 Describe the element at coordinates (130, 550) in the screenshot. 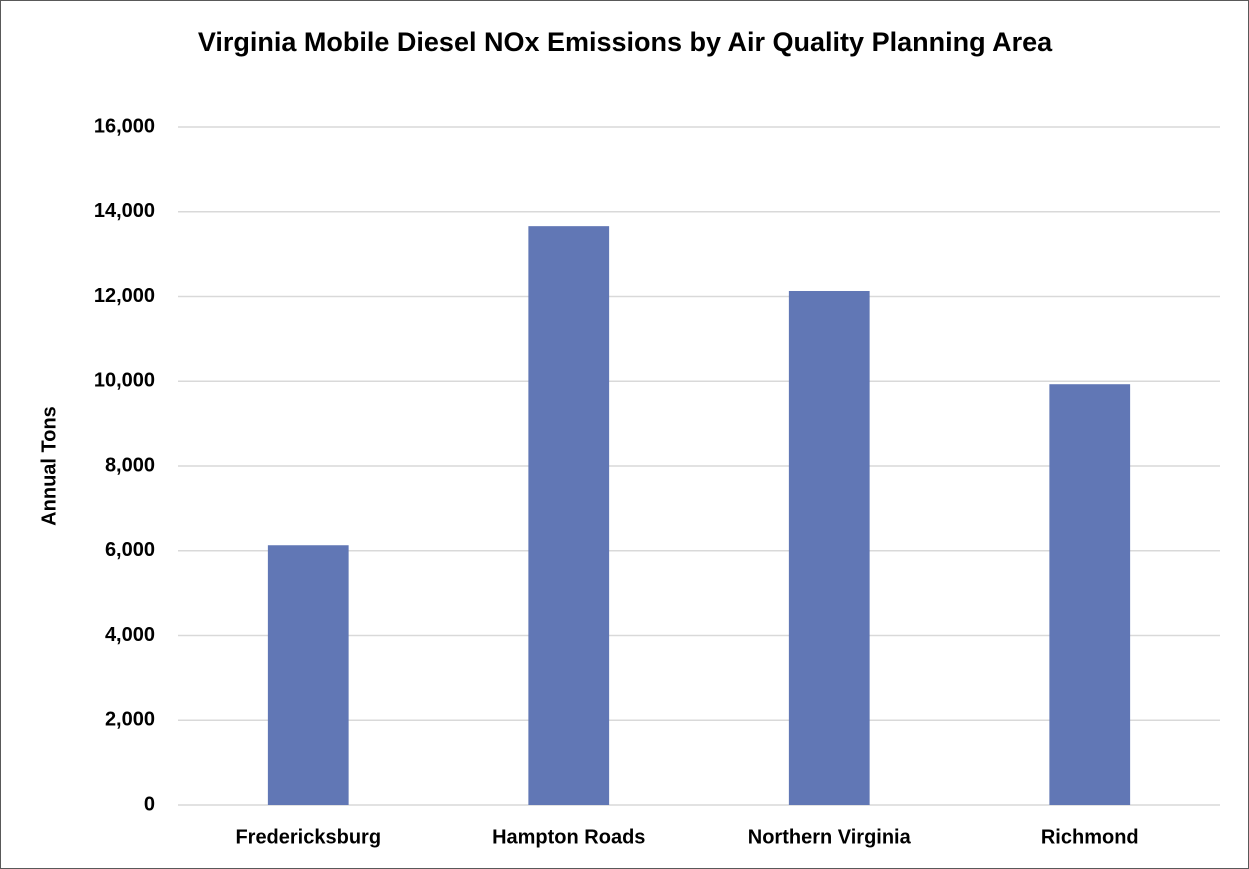

I see `y-tick-label: 6,000` at that location.